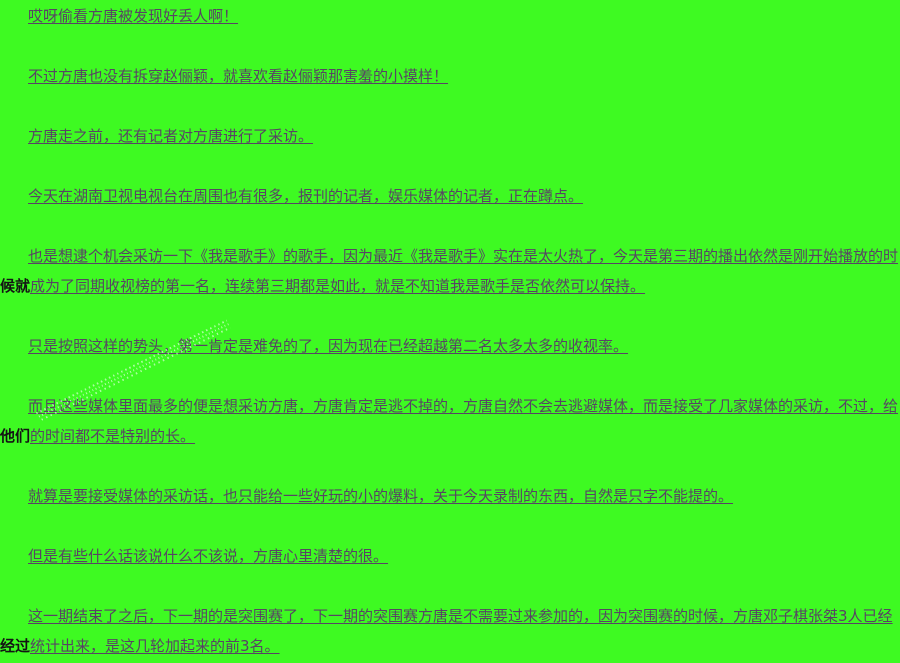 This screenshot has width=900, height=663. I want to click on overflow-text-run: 候就, so click(15, 286).